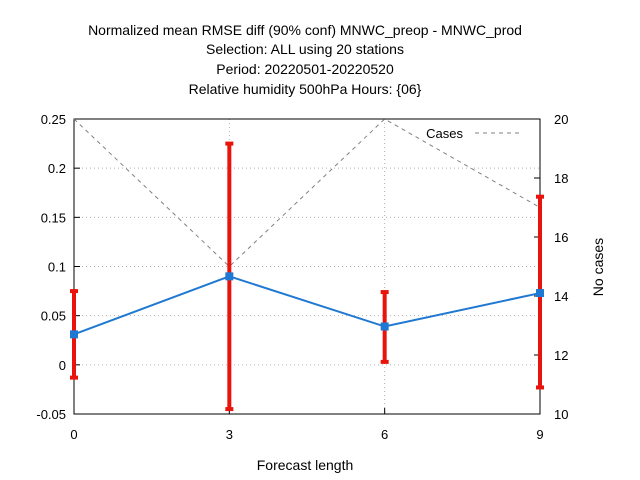  Describe the element at coordinates (384, 434) in the screenshot. I see `x-tick-label: 6` at that location.